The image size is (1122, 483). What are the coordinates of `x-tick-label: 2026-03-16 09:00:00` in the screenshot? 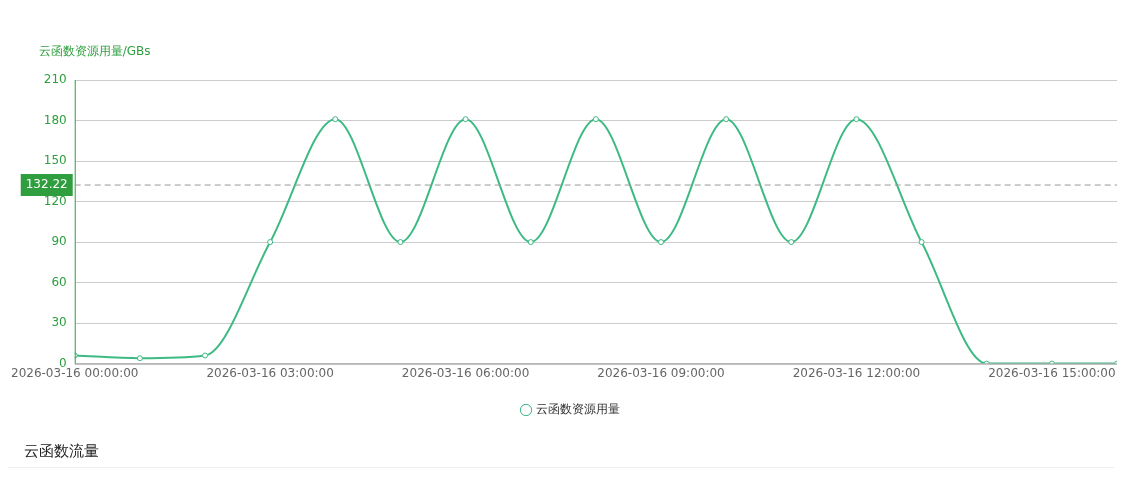 It's located at (661, 372).